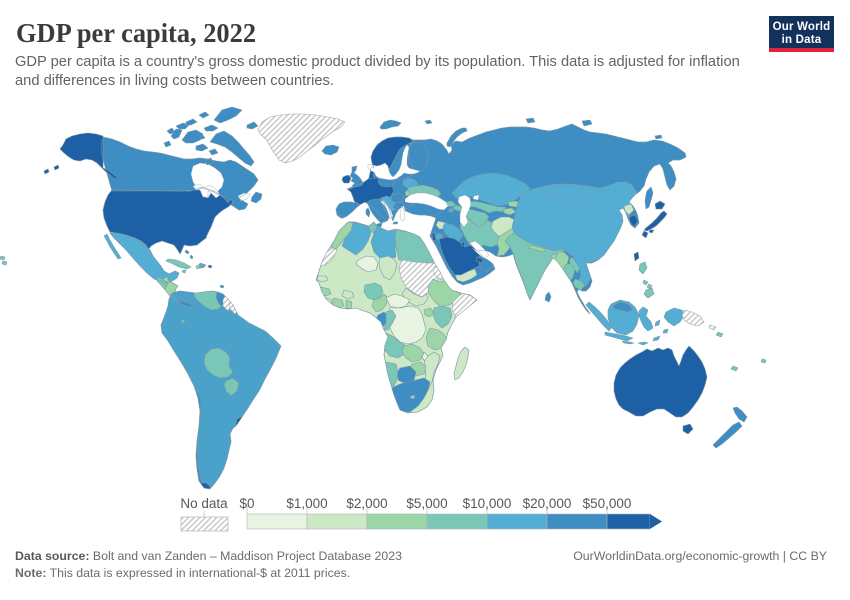 The height and width of the screenshot is (600, 850). I want to click on svg-text: $2,000, so click(366, 503).